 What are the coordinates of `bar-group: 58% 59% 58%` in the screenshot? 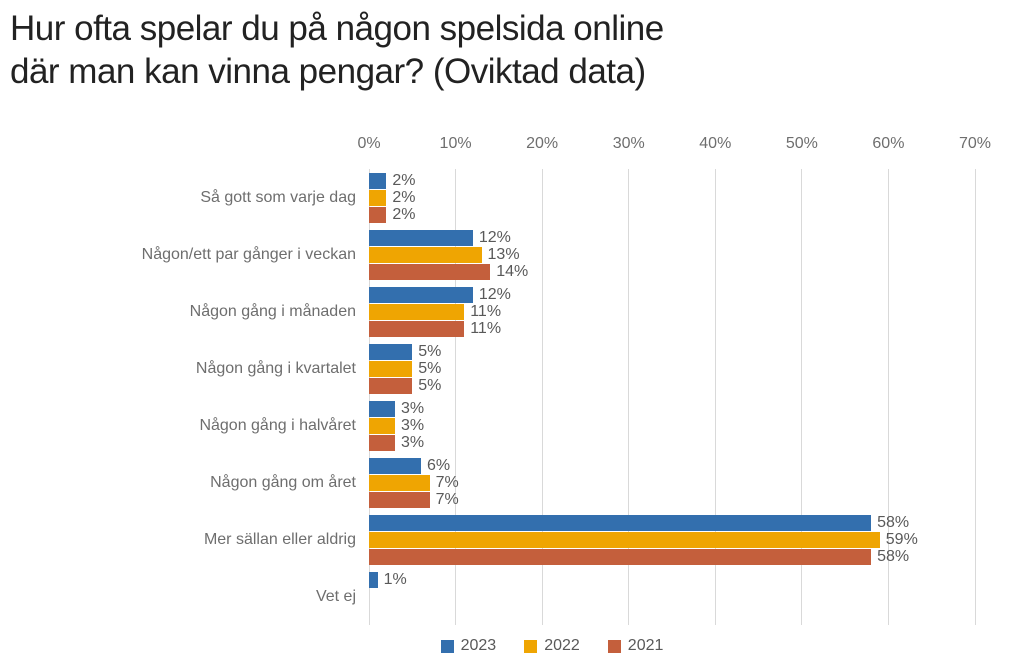 It's located at (672, 539).